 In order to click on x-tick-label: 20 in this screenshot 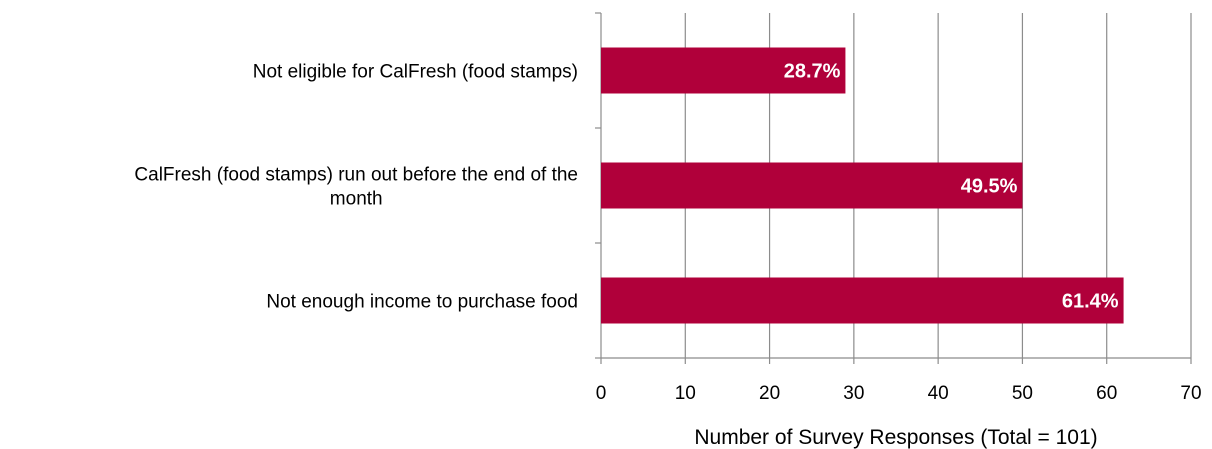, I will do `click(769, 393)`.